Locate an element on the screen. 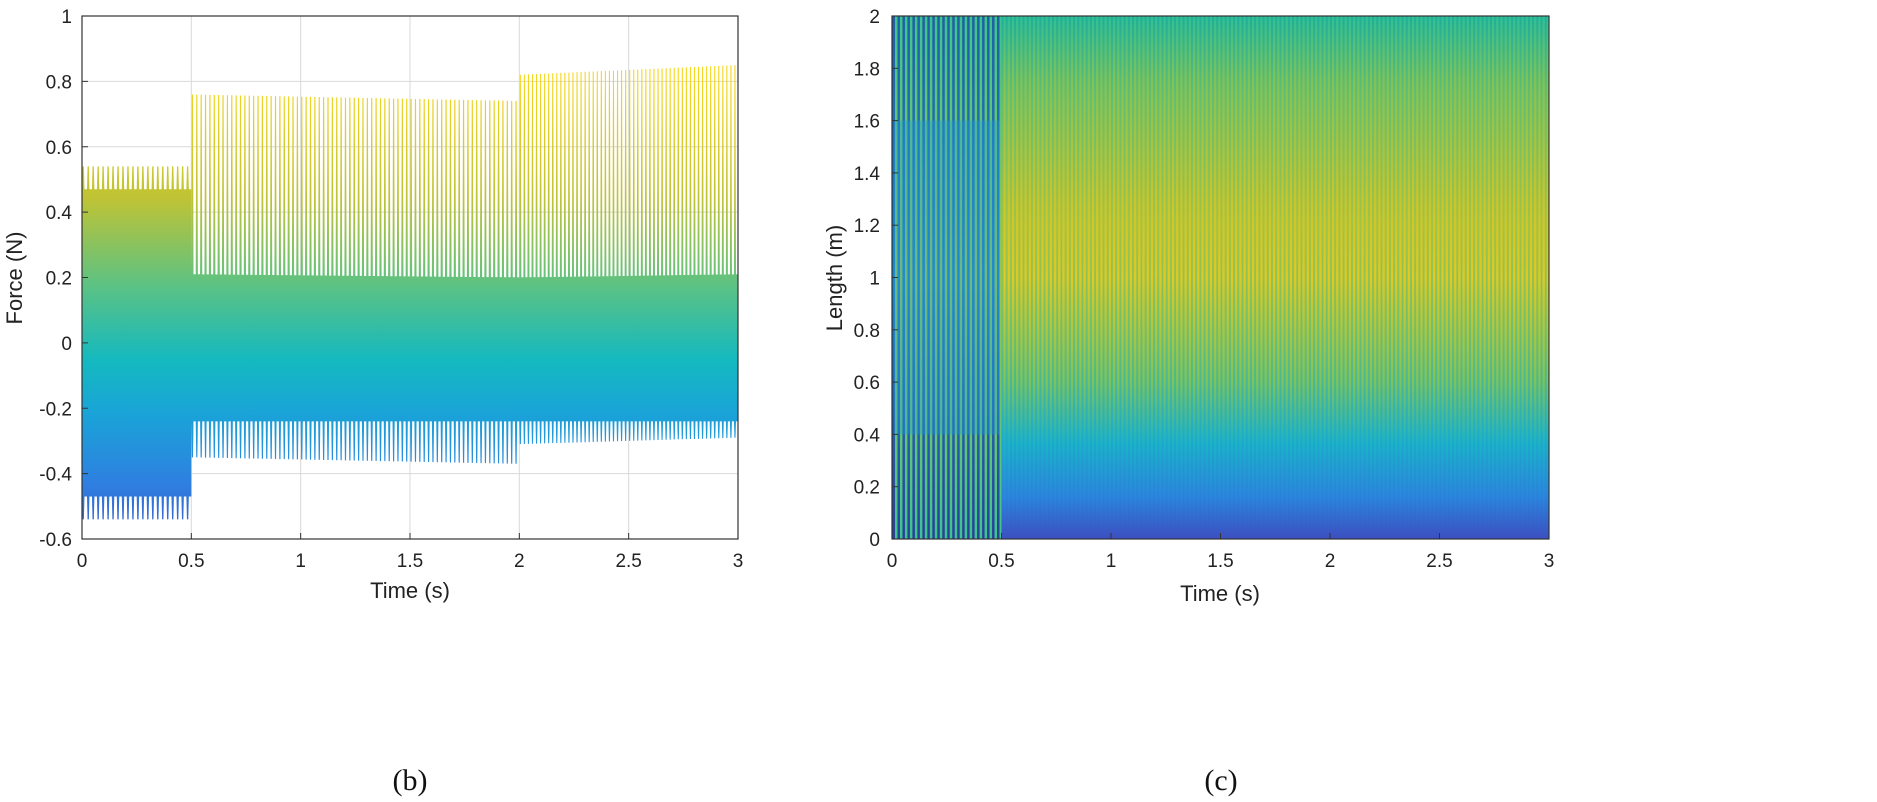 The width and height of the screenshot is (1877, 802). length-x-tick-label: 0.5 is located at coordinates (1001, 561).